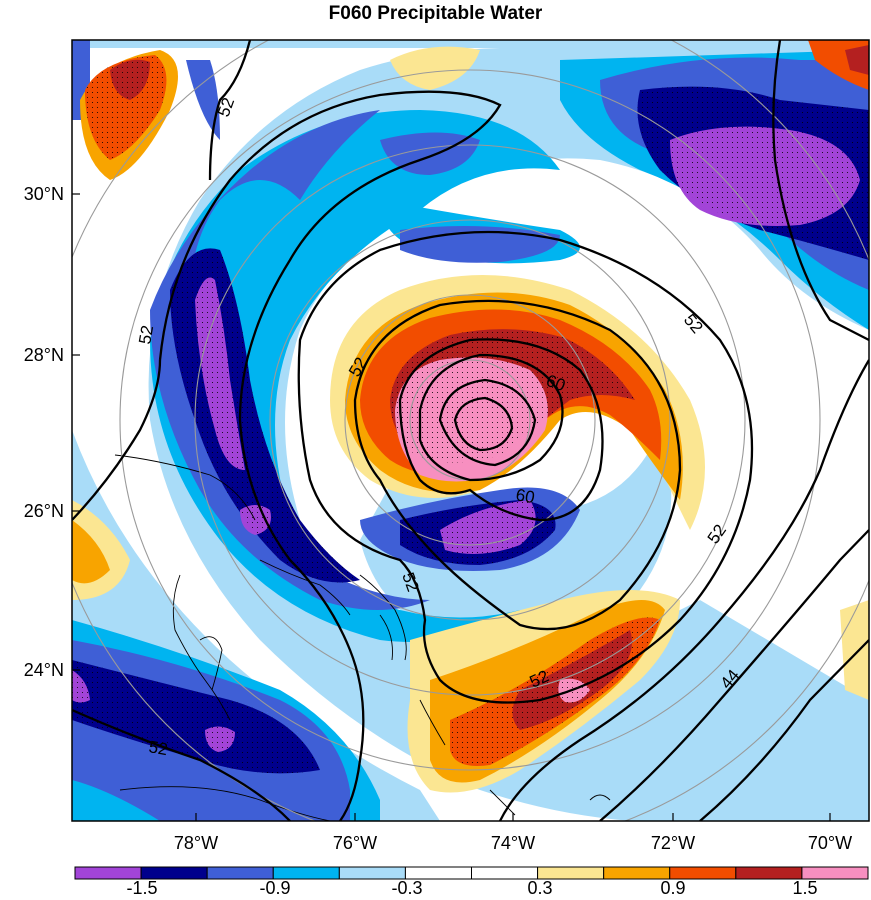  Describe the element at coordinates (673, 843) in the screenshot. I see `lon-label-72w: 72°W` at that location.